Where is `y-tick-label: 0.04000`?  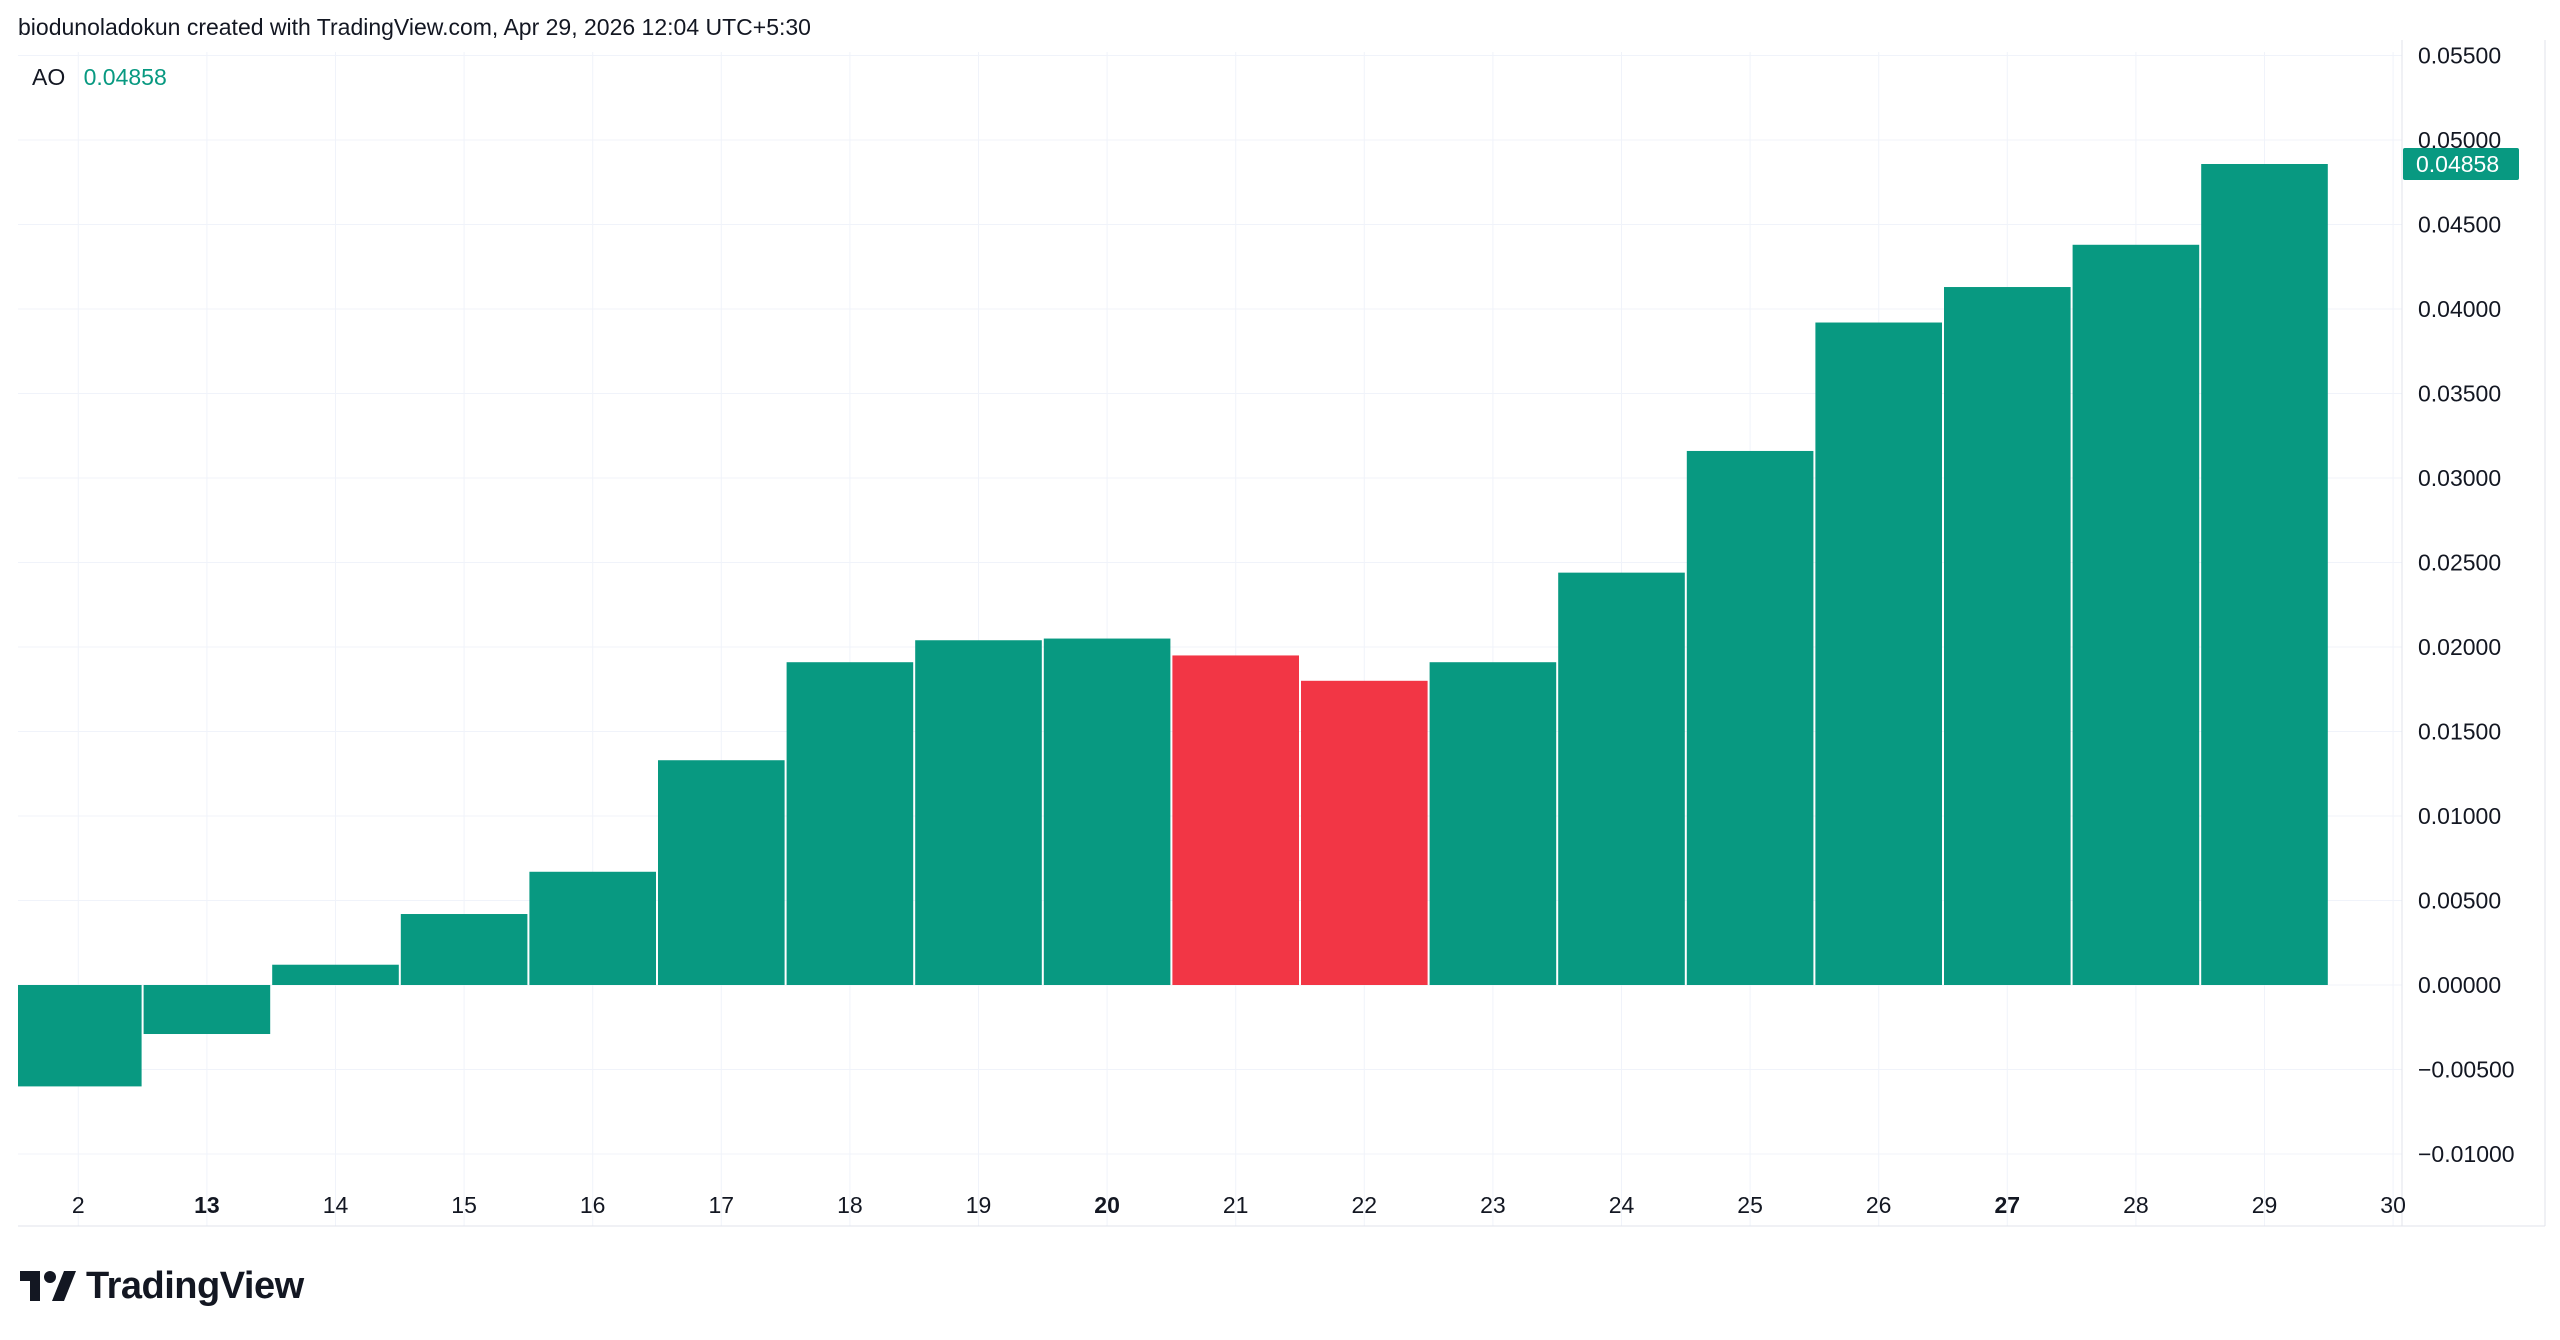
y-tick-label: 0.04000 is located at coordinates (2459, 309).